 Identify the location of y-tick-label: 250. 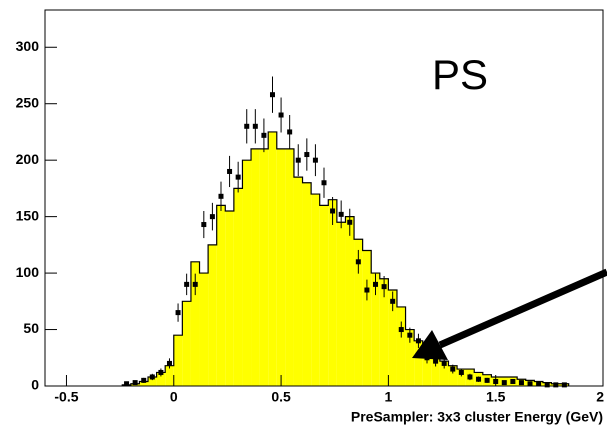
(28, 102).